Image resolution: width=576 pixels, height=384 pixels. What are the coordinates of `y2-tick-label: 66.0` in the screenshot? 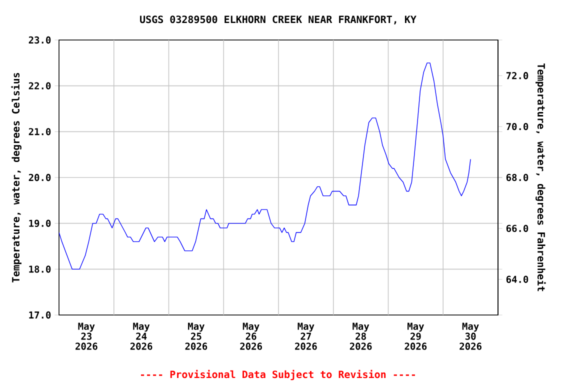 It's located at (517, 228).